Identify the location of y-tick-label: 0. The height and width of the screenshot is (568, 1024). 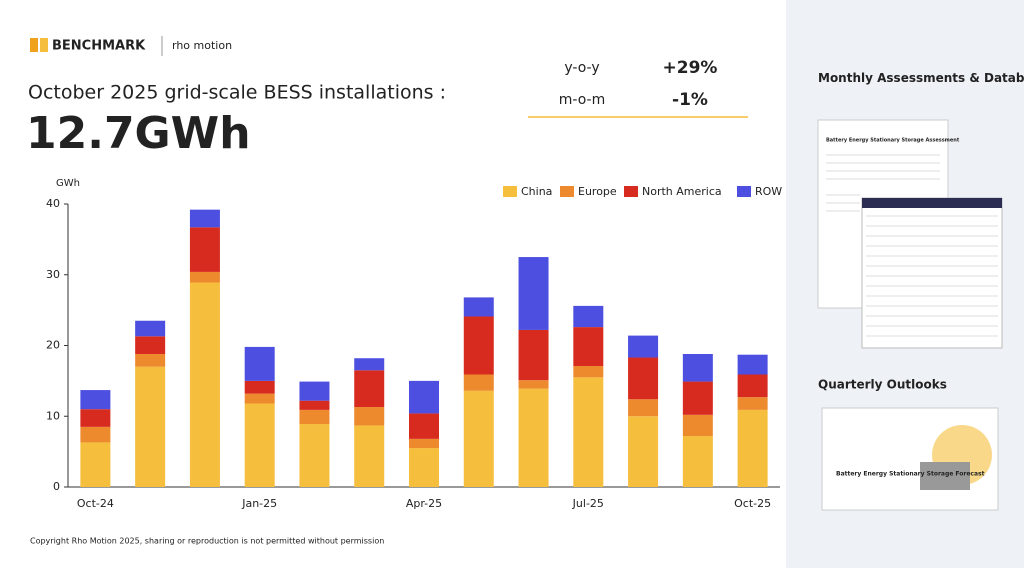
(56, 486).